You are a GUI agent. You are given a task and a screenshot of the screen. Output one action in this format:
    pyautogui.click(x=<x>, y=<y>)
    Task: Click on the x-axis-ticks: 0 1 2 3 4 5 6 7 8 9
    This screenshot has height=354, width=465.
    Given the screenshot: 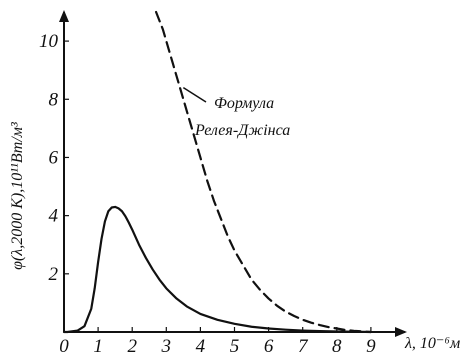 What is the action you would take?
    pyautogui.click(x=217, y=340)
    